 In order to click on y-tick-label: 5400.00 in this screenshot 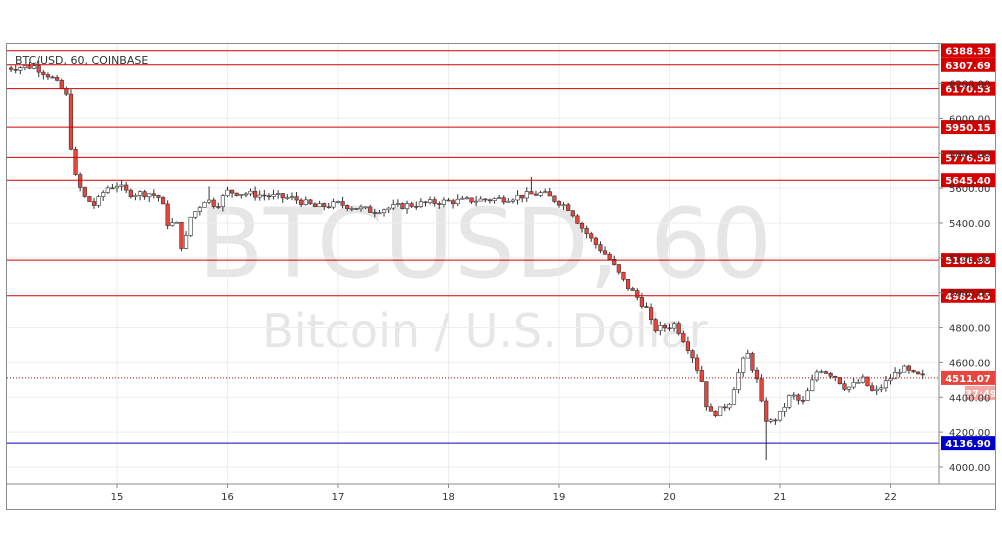, I will do `click(969, 224)`.